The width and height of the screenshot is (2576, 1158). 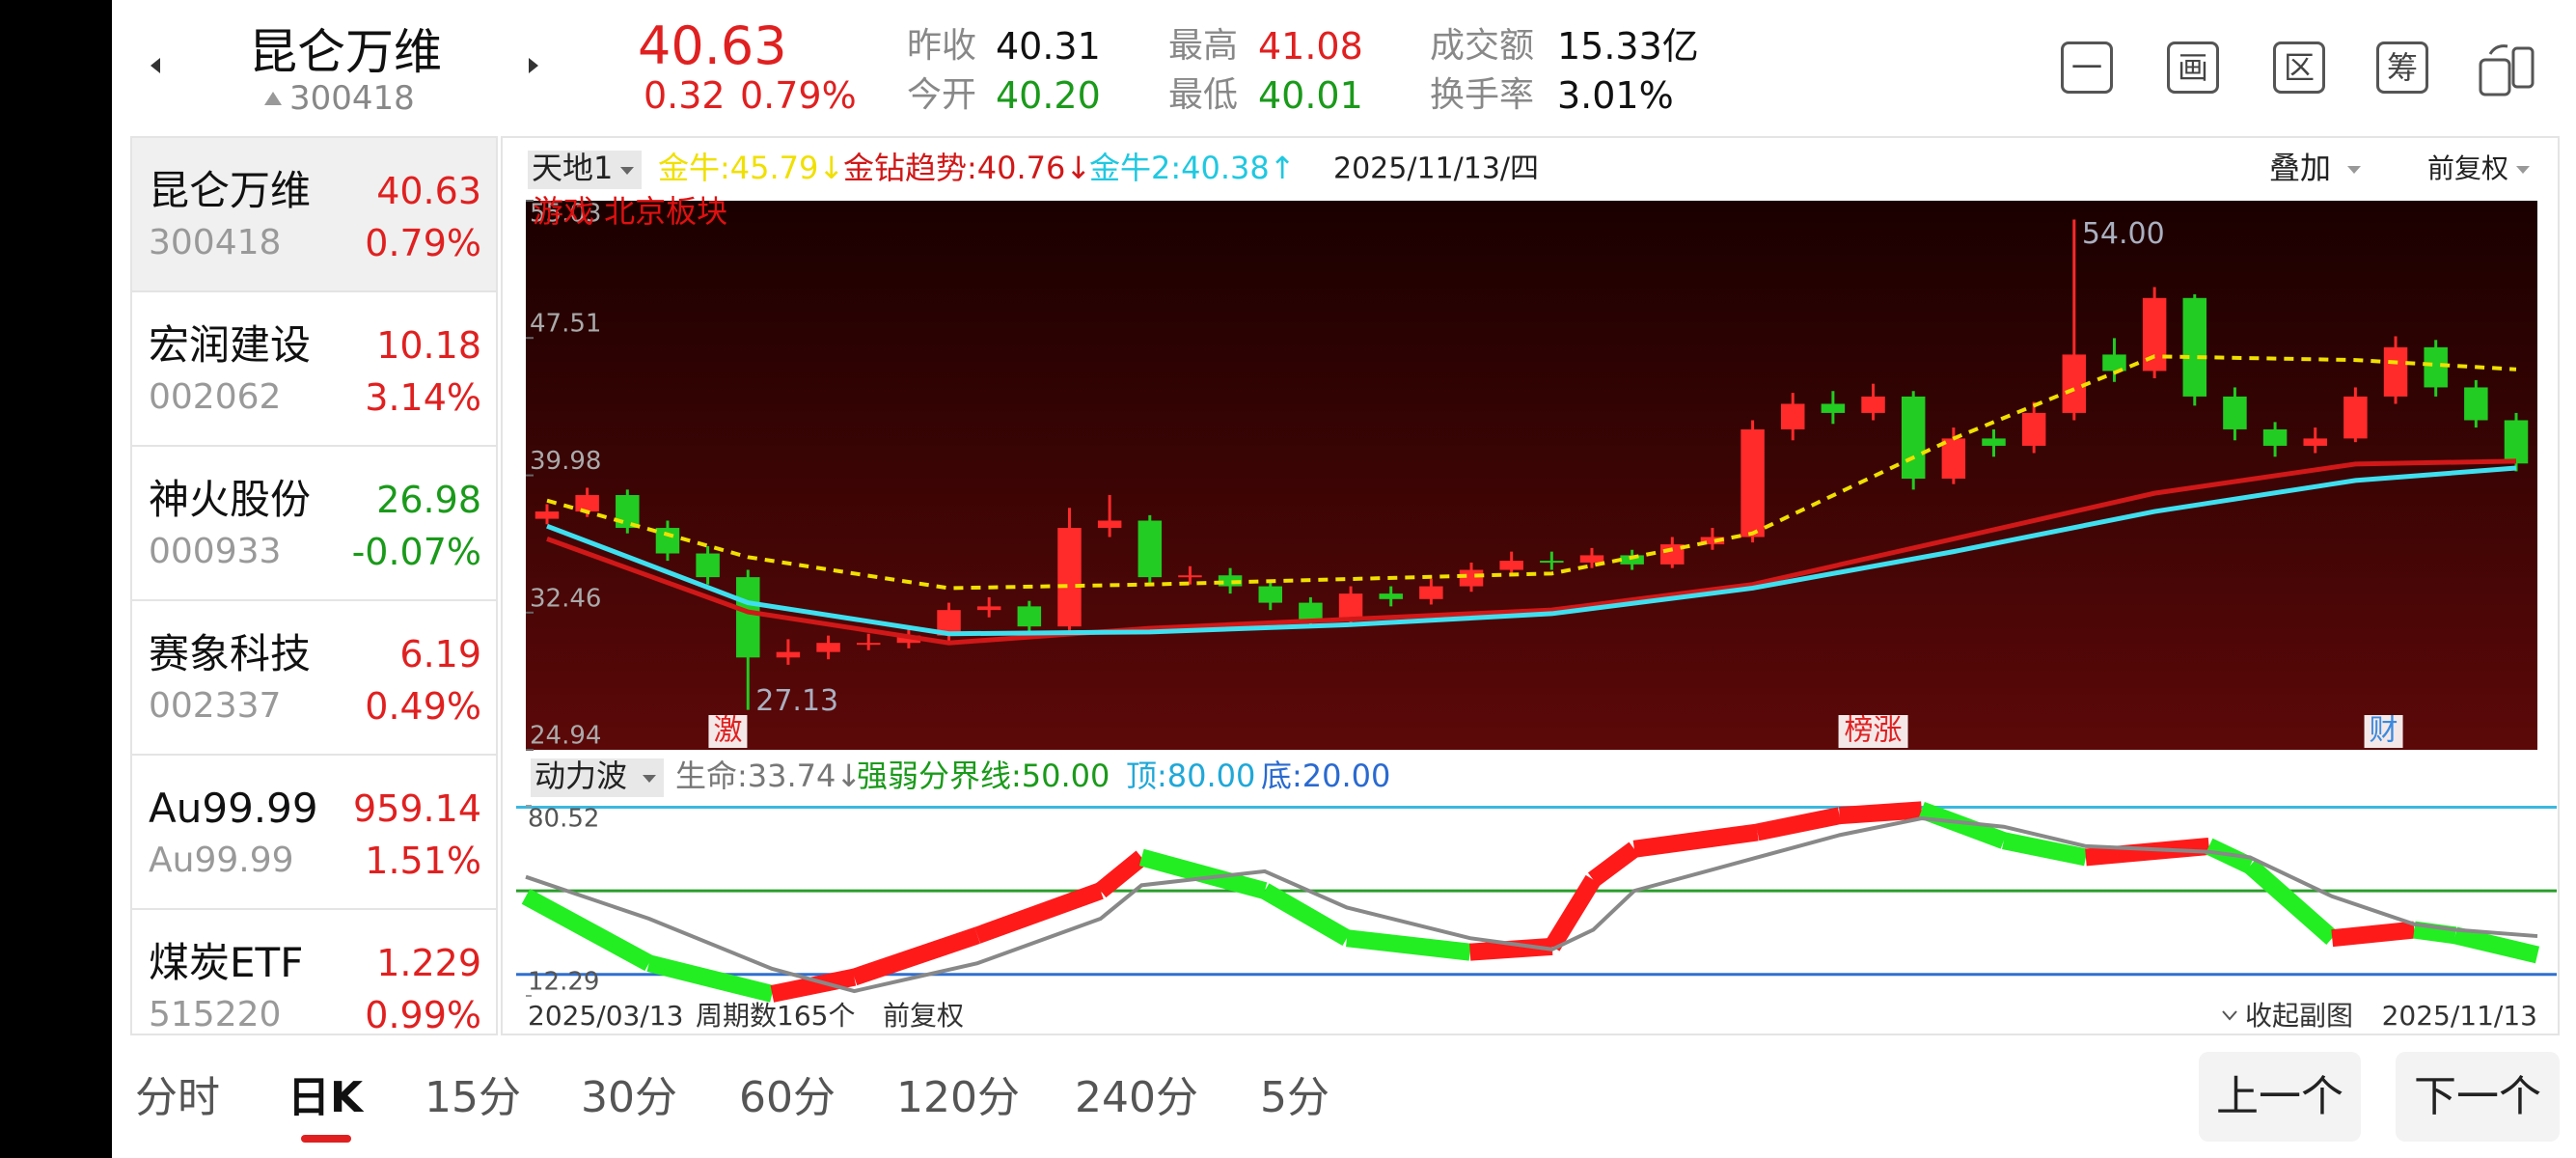 What do you see at coordinates (585, 170) in the screenshot?
I see `menu-box` at bounding box center [585, 170].